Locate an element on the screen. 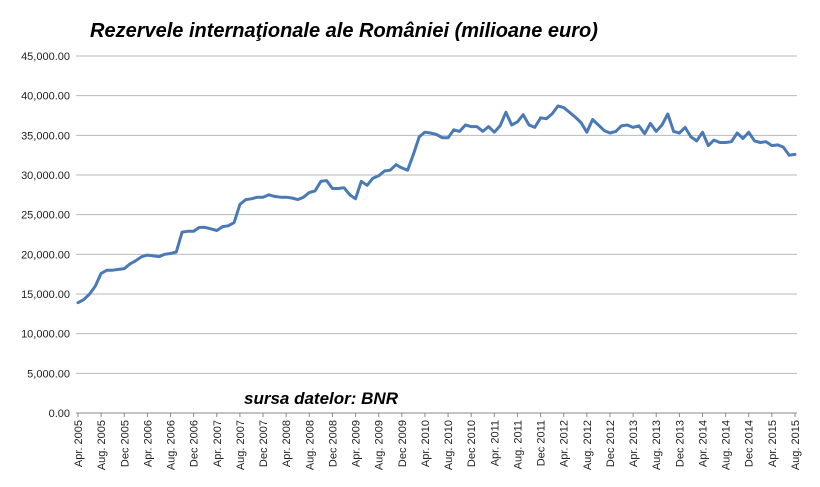 This screenshot has height=487, width=820. x-tick-label: Dec 2014 is located at coordinates (750, 443).